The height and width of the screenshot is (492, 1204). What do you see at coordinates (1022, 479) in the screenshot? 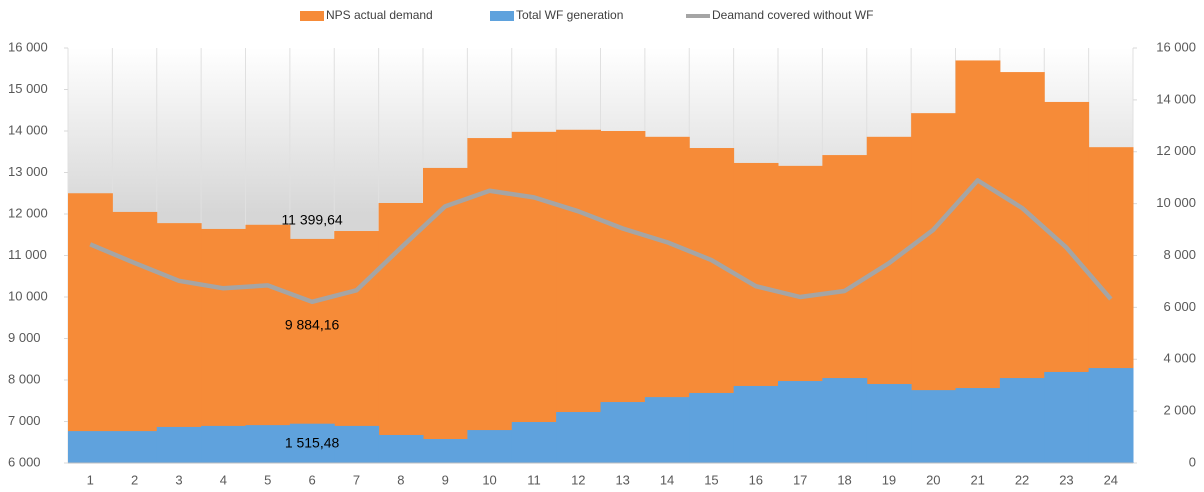
I see `x-tick-label: 22` at bounding box center [1022, 479].